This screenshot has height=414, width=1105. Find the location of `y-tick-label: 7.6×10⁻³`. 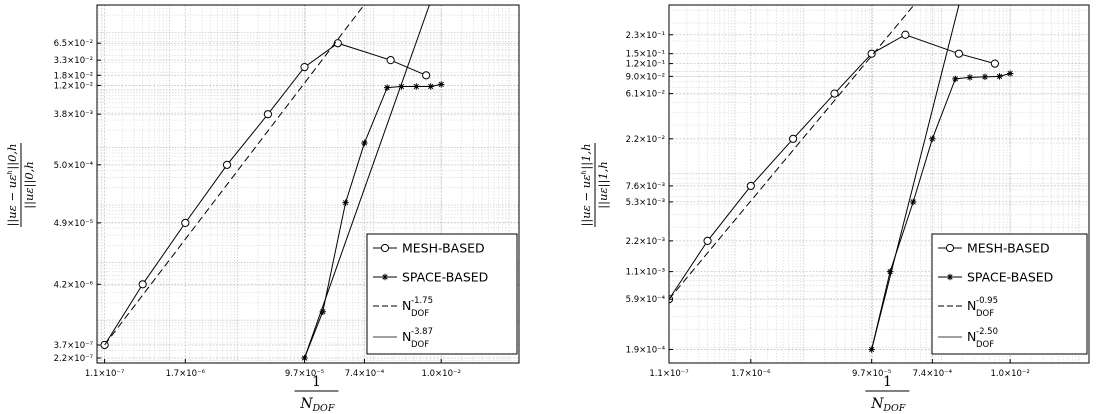

y-tick-label: 7.6×10⁻³ is located at coordinates (645, 187).